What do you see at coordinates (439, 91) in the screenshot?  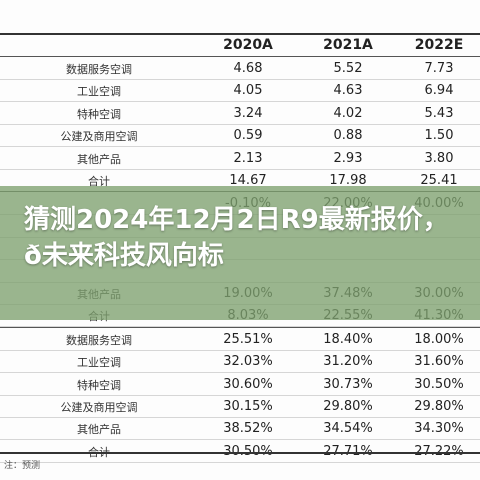 I see `table-cell: 6.94` at bounding box center [439, 91].